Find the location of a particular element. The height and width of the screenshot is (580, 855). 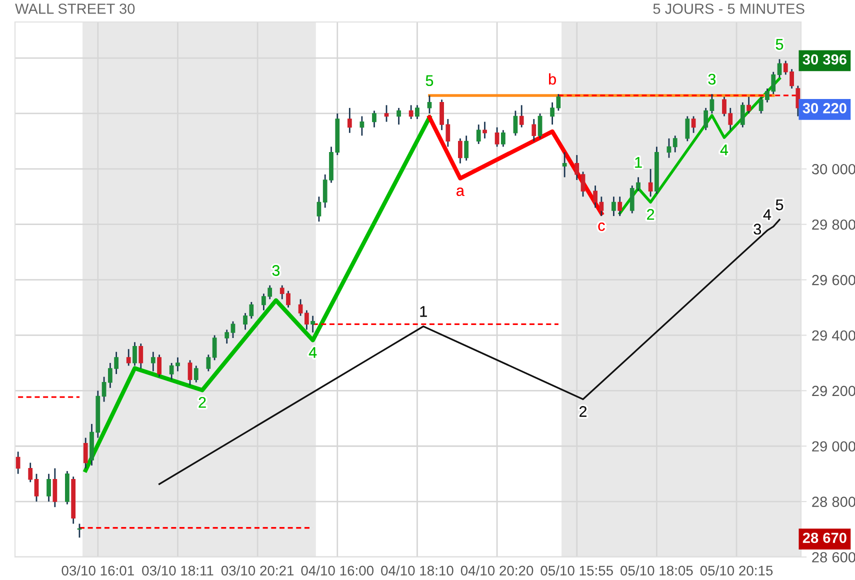

line-series is located at coordinates (515, 165).